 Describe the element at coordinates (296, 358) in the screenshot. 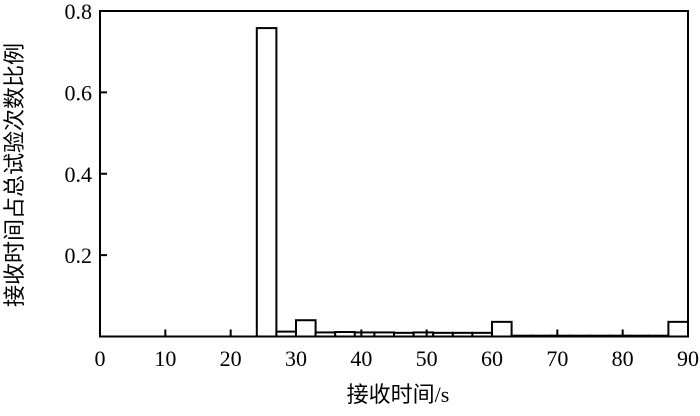

I see `x-tick-label: 30` at that location.